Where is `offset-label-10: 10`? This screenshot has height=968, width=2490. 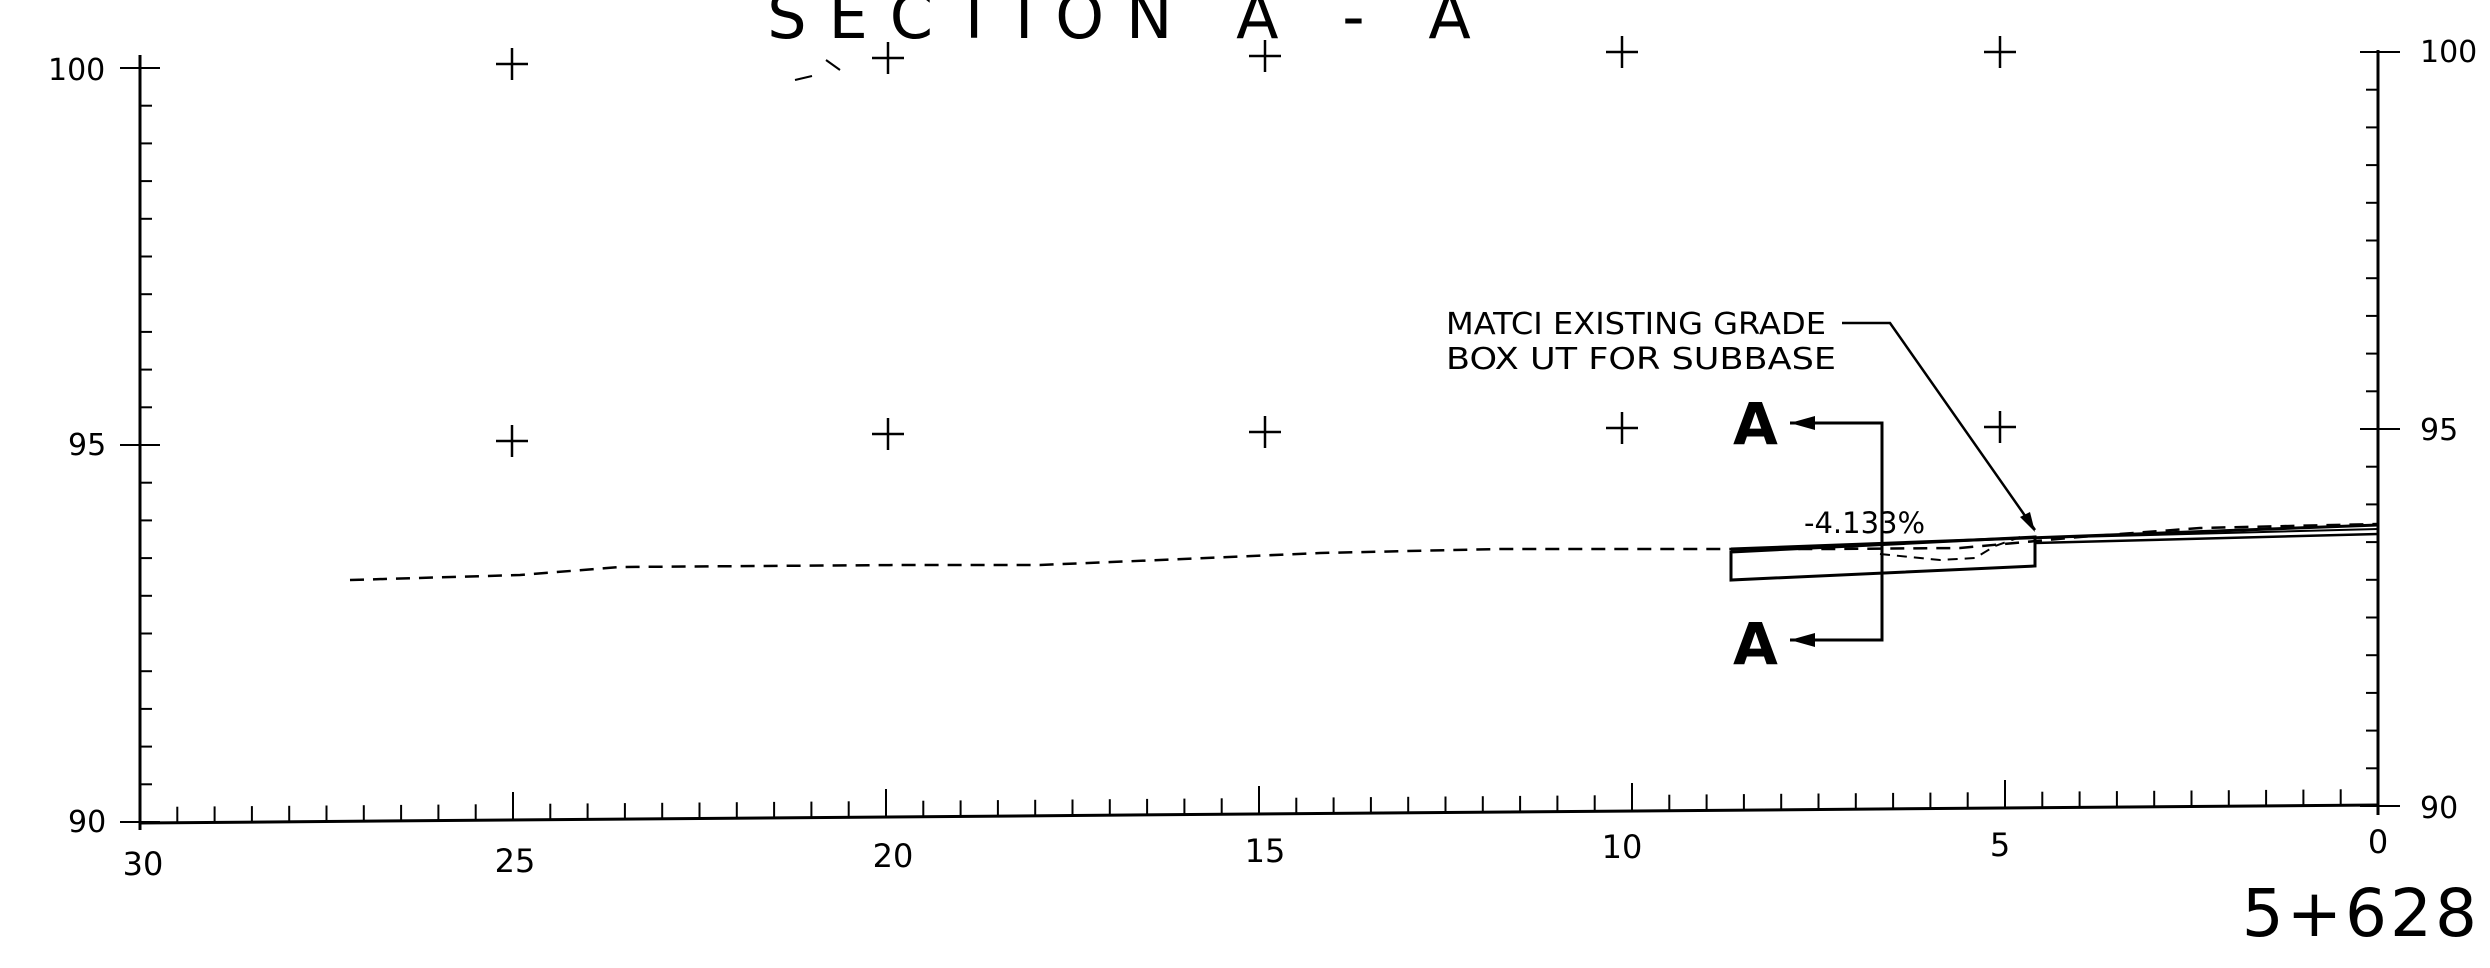 offset-label-10: 10 is located at coordinates (1622, 847).